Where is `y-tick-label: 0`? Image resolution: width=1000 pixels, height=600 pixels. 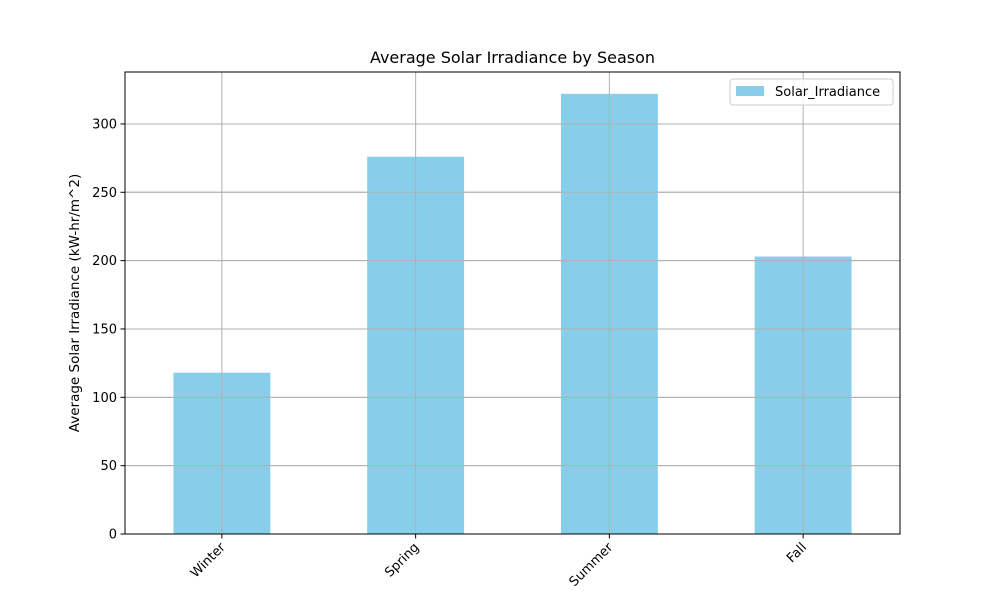 y-tick-label: 0 is located at coordinates (113, 535).